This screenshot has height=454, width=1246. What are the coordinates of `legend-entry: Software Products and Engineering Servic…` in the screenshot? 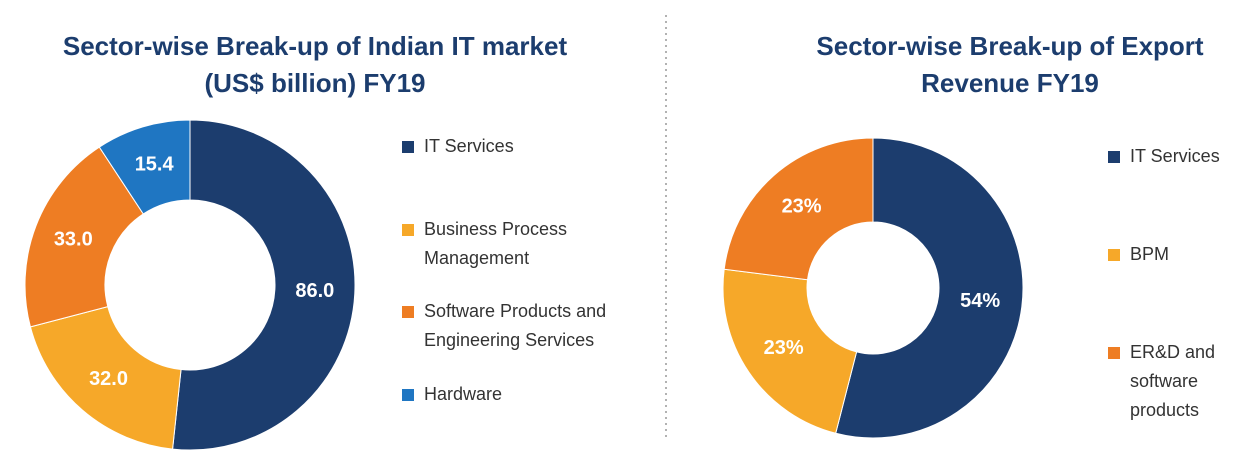 It's located at (508, 326).